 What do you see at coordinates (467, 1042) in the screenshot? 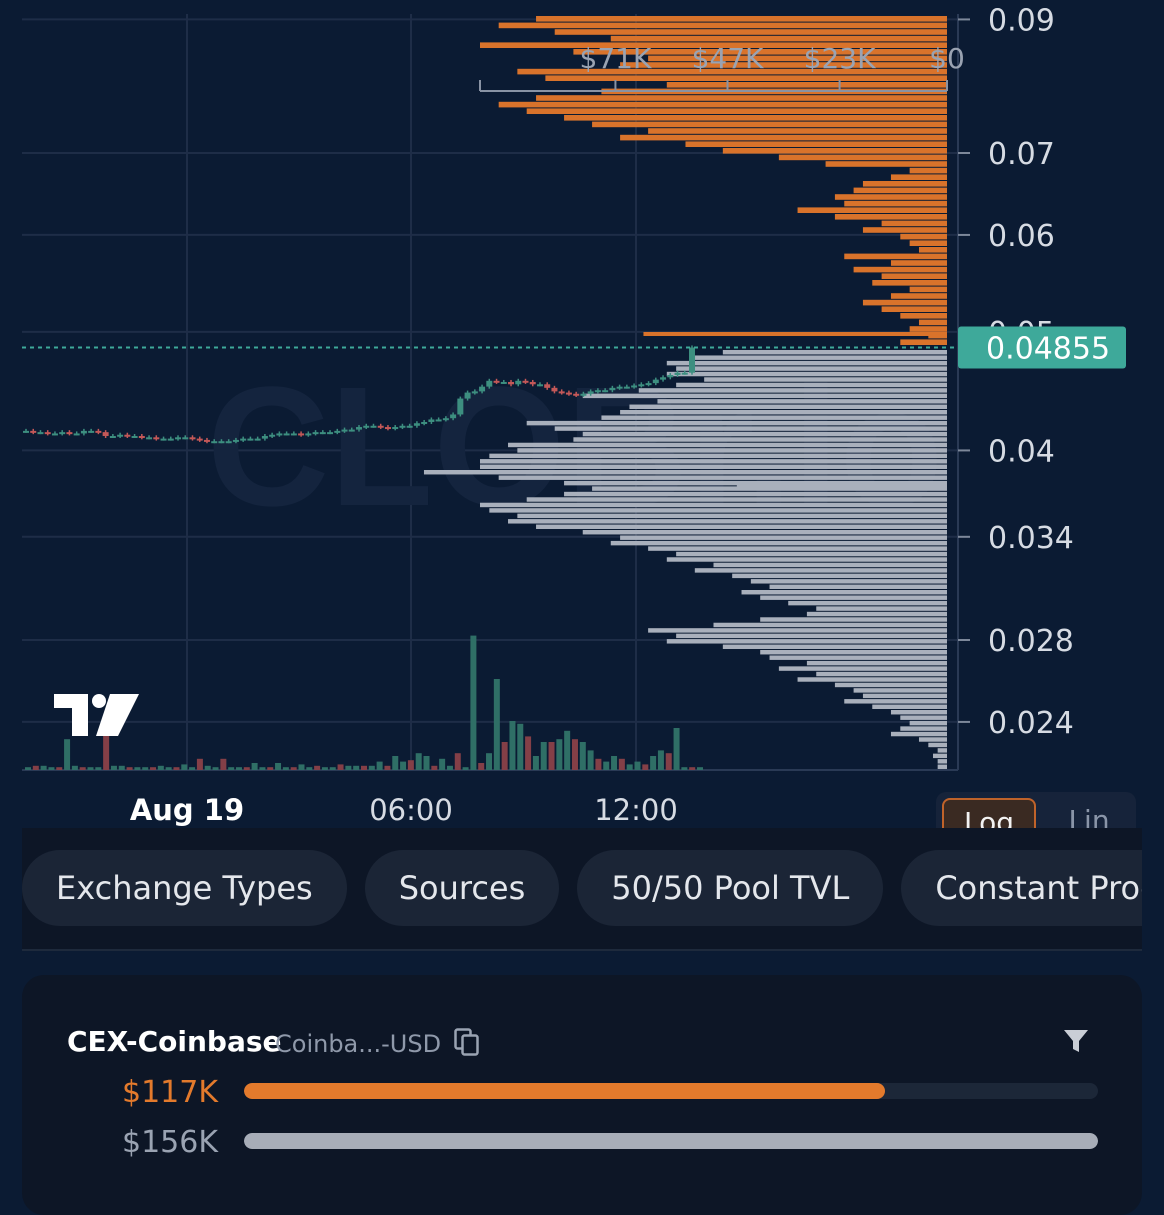
I see `copy-icon` at bounding box center [467, 1042].